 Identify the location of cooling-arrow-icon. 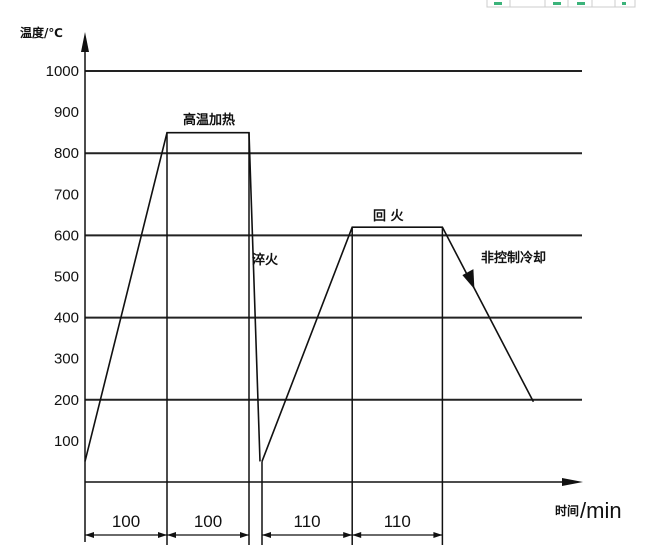
(468, 279).